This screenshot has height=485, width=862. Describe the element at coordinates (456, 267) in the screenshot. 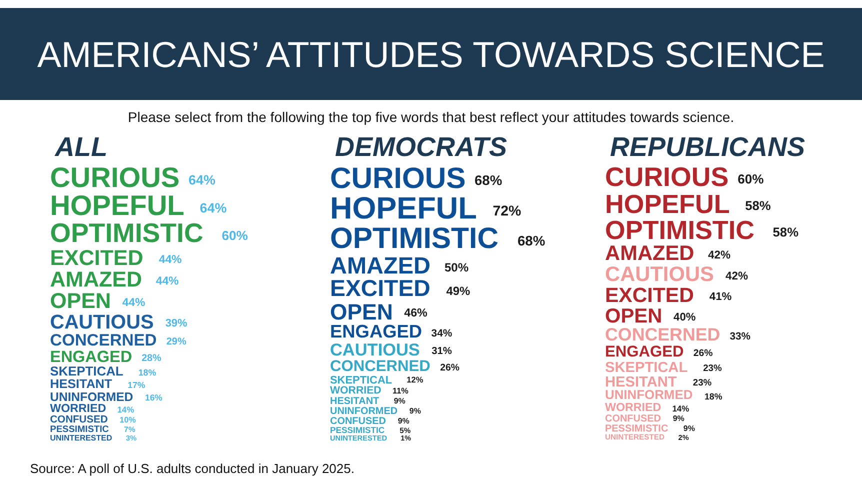

I see `data-label: 50%` at that location.